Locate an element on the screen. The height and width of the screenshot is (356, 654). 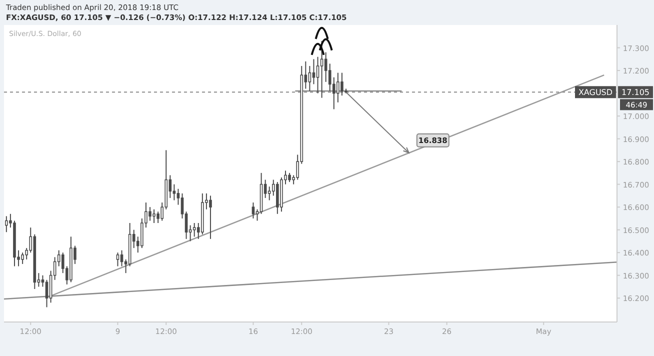
annotation: XAGUSD is located at coordinates (595, 93).